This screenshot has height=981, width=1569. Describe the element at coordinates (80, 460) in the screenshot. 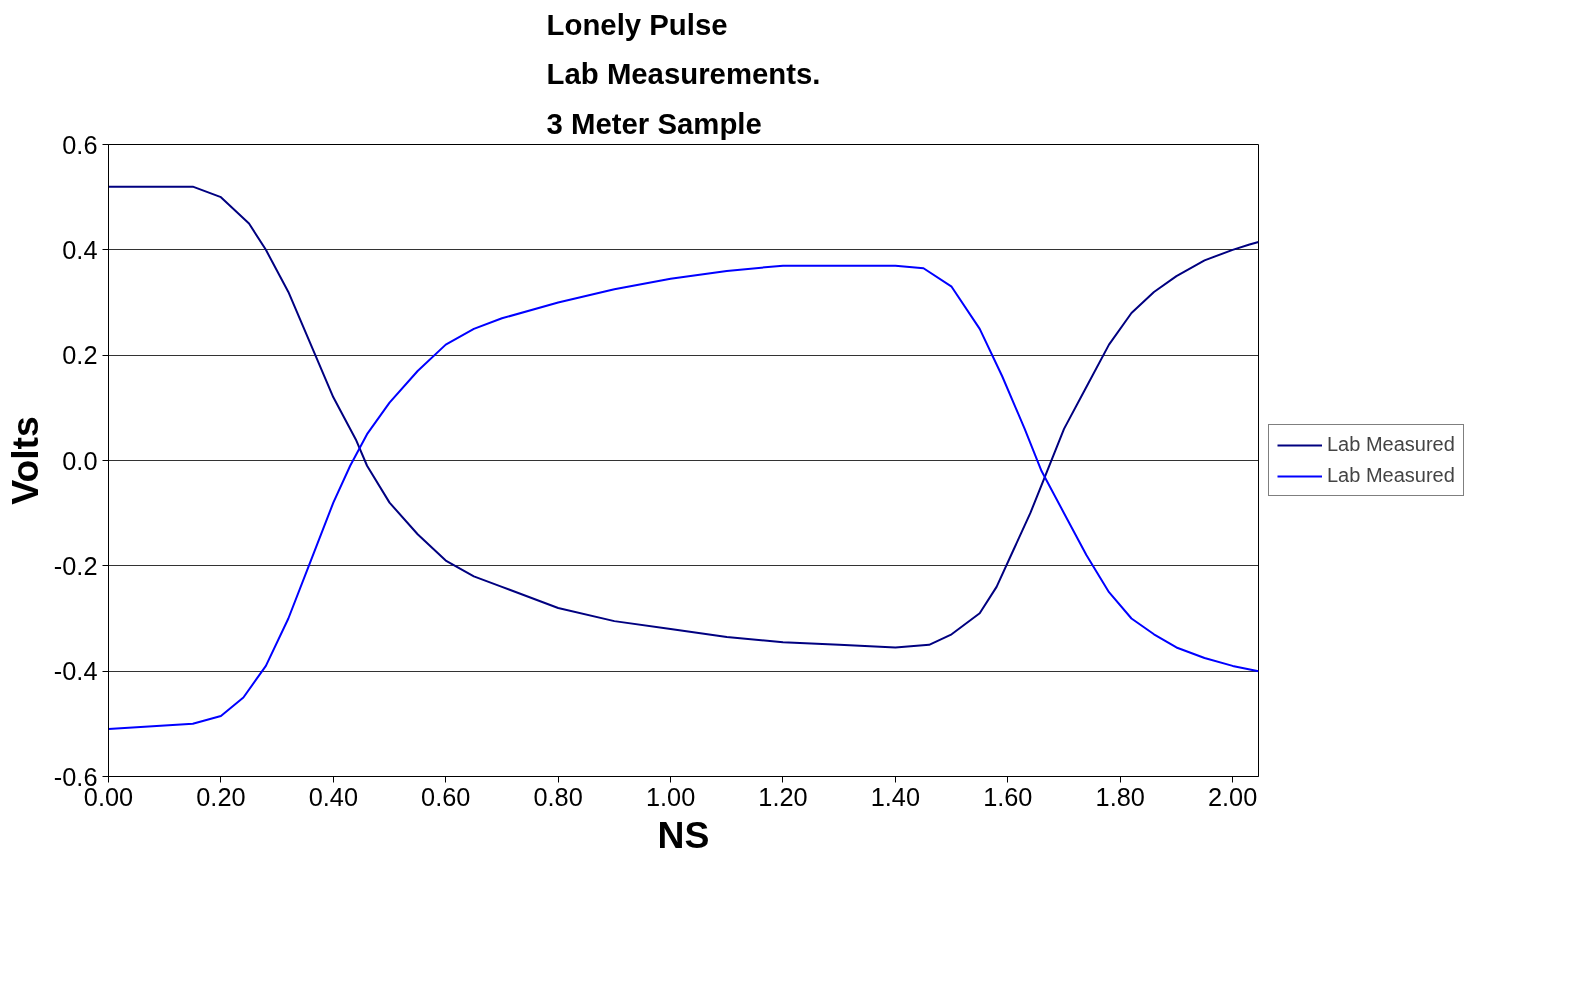

I see `y-tick-label: 0.0` at that location.